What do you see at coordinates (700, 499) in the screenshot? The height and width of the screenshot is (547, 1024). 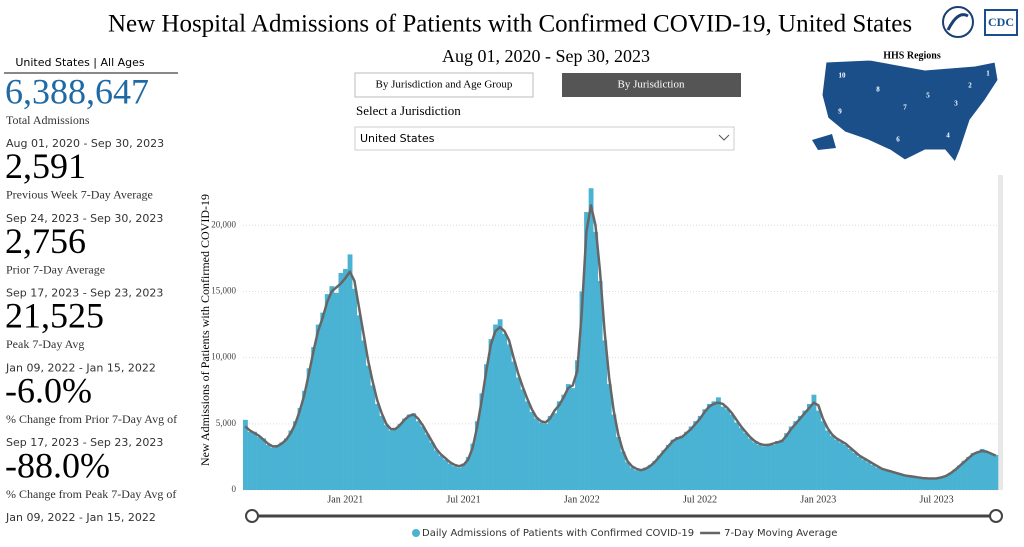 I see `x-tick-label: Jul 2022` at bounding box center [700, 499].